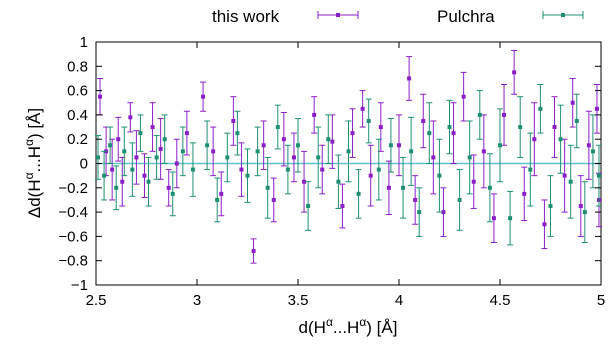 This screenshot has height=345, width=609. Describe the element at coordinates (77, 115) in the screenshot. I see `y-tick-label: 0.4` at that location.